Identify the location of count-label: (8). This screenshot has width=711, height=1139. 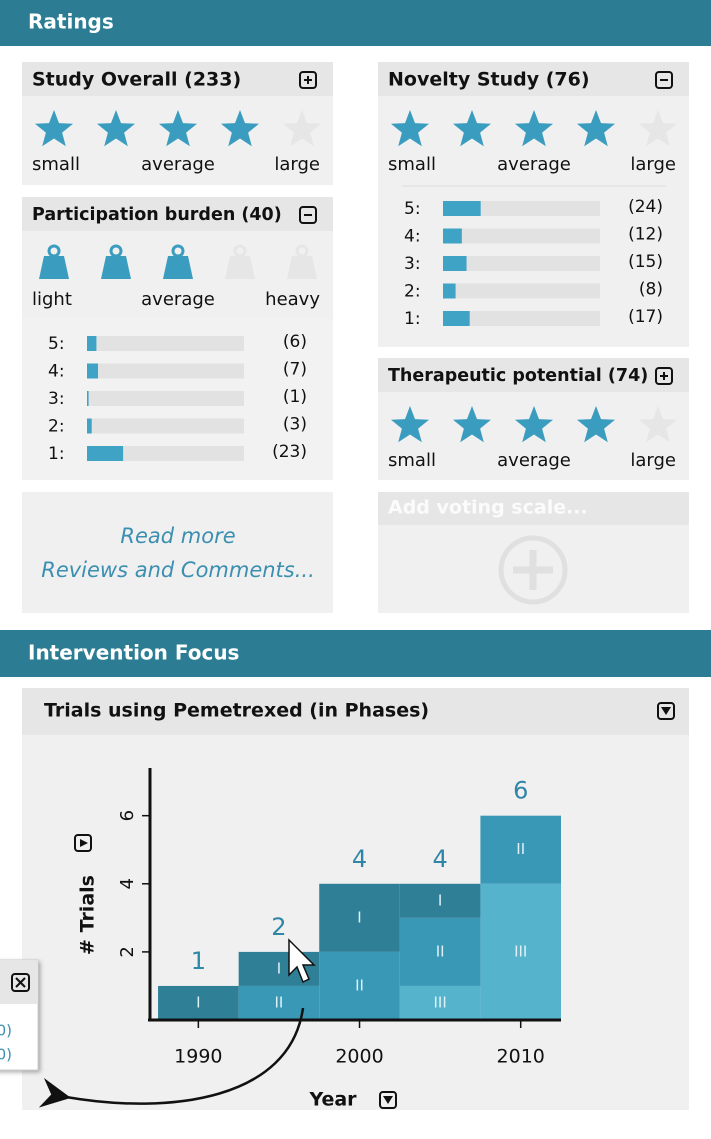
(651, 290).